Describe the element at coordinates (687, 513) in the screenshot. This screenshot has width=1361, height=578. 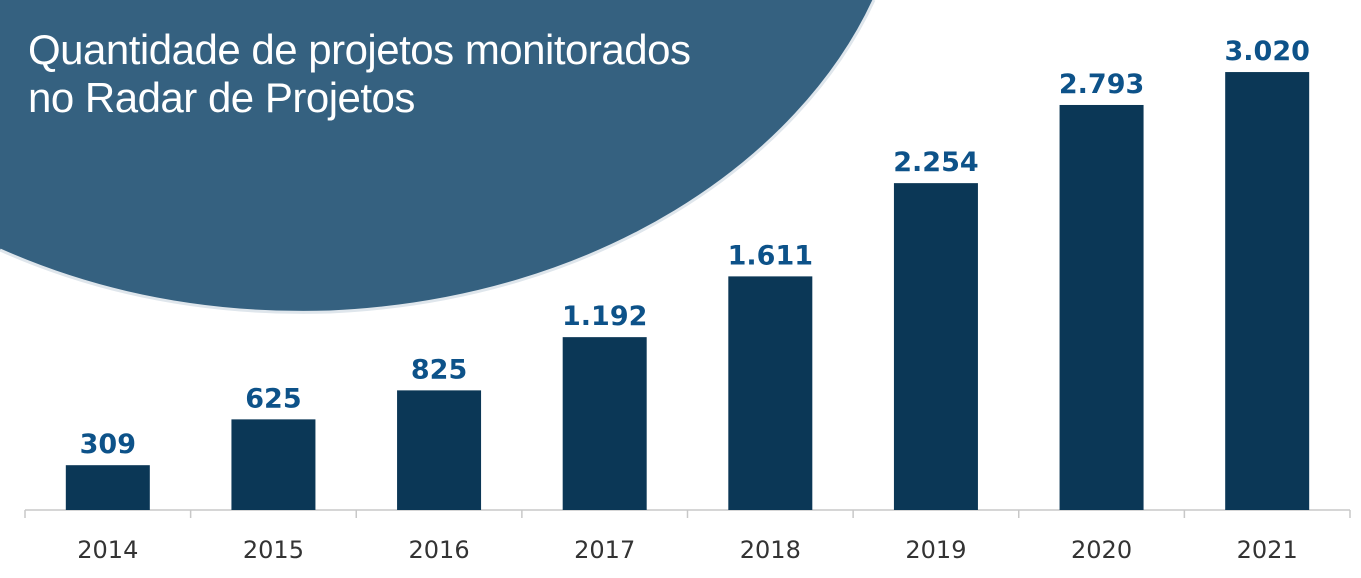
I see `x-axis` at that location.